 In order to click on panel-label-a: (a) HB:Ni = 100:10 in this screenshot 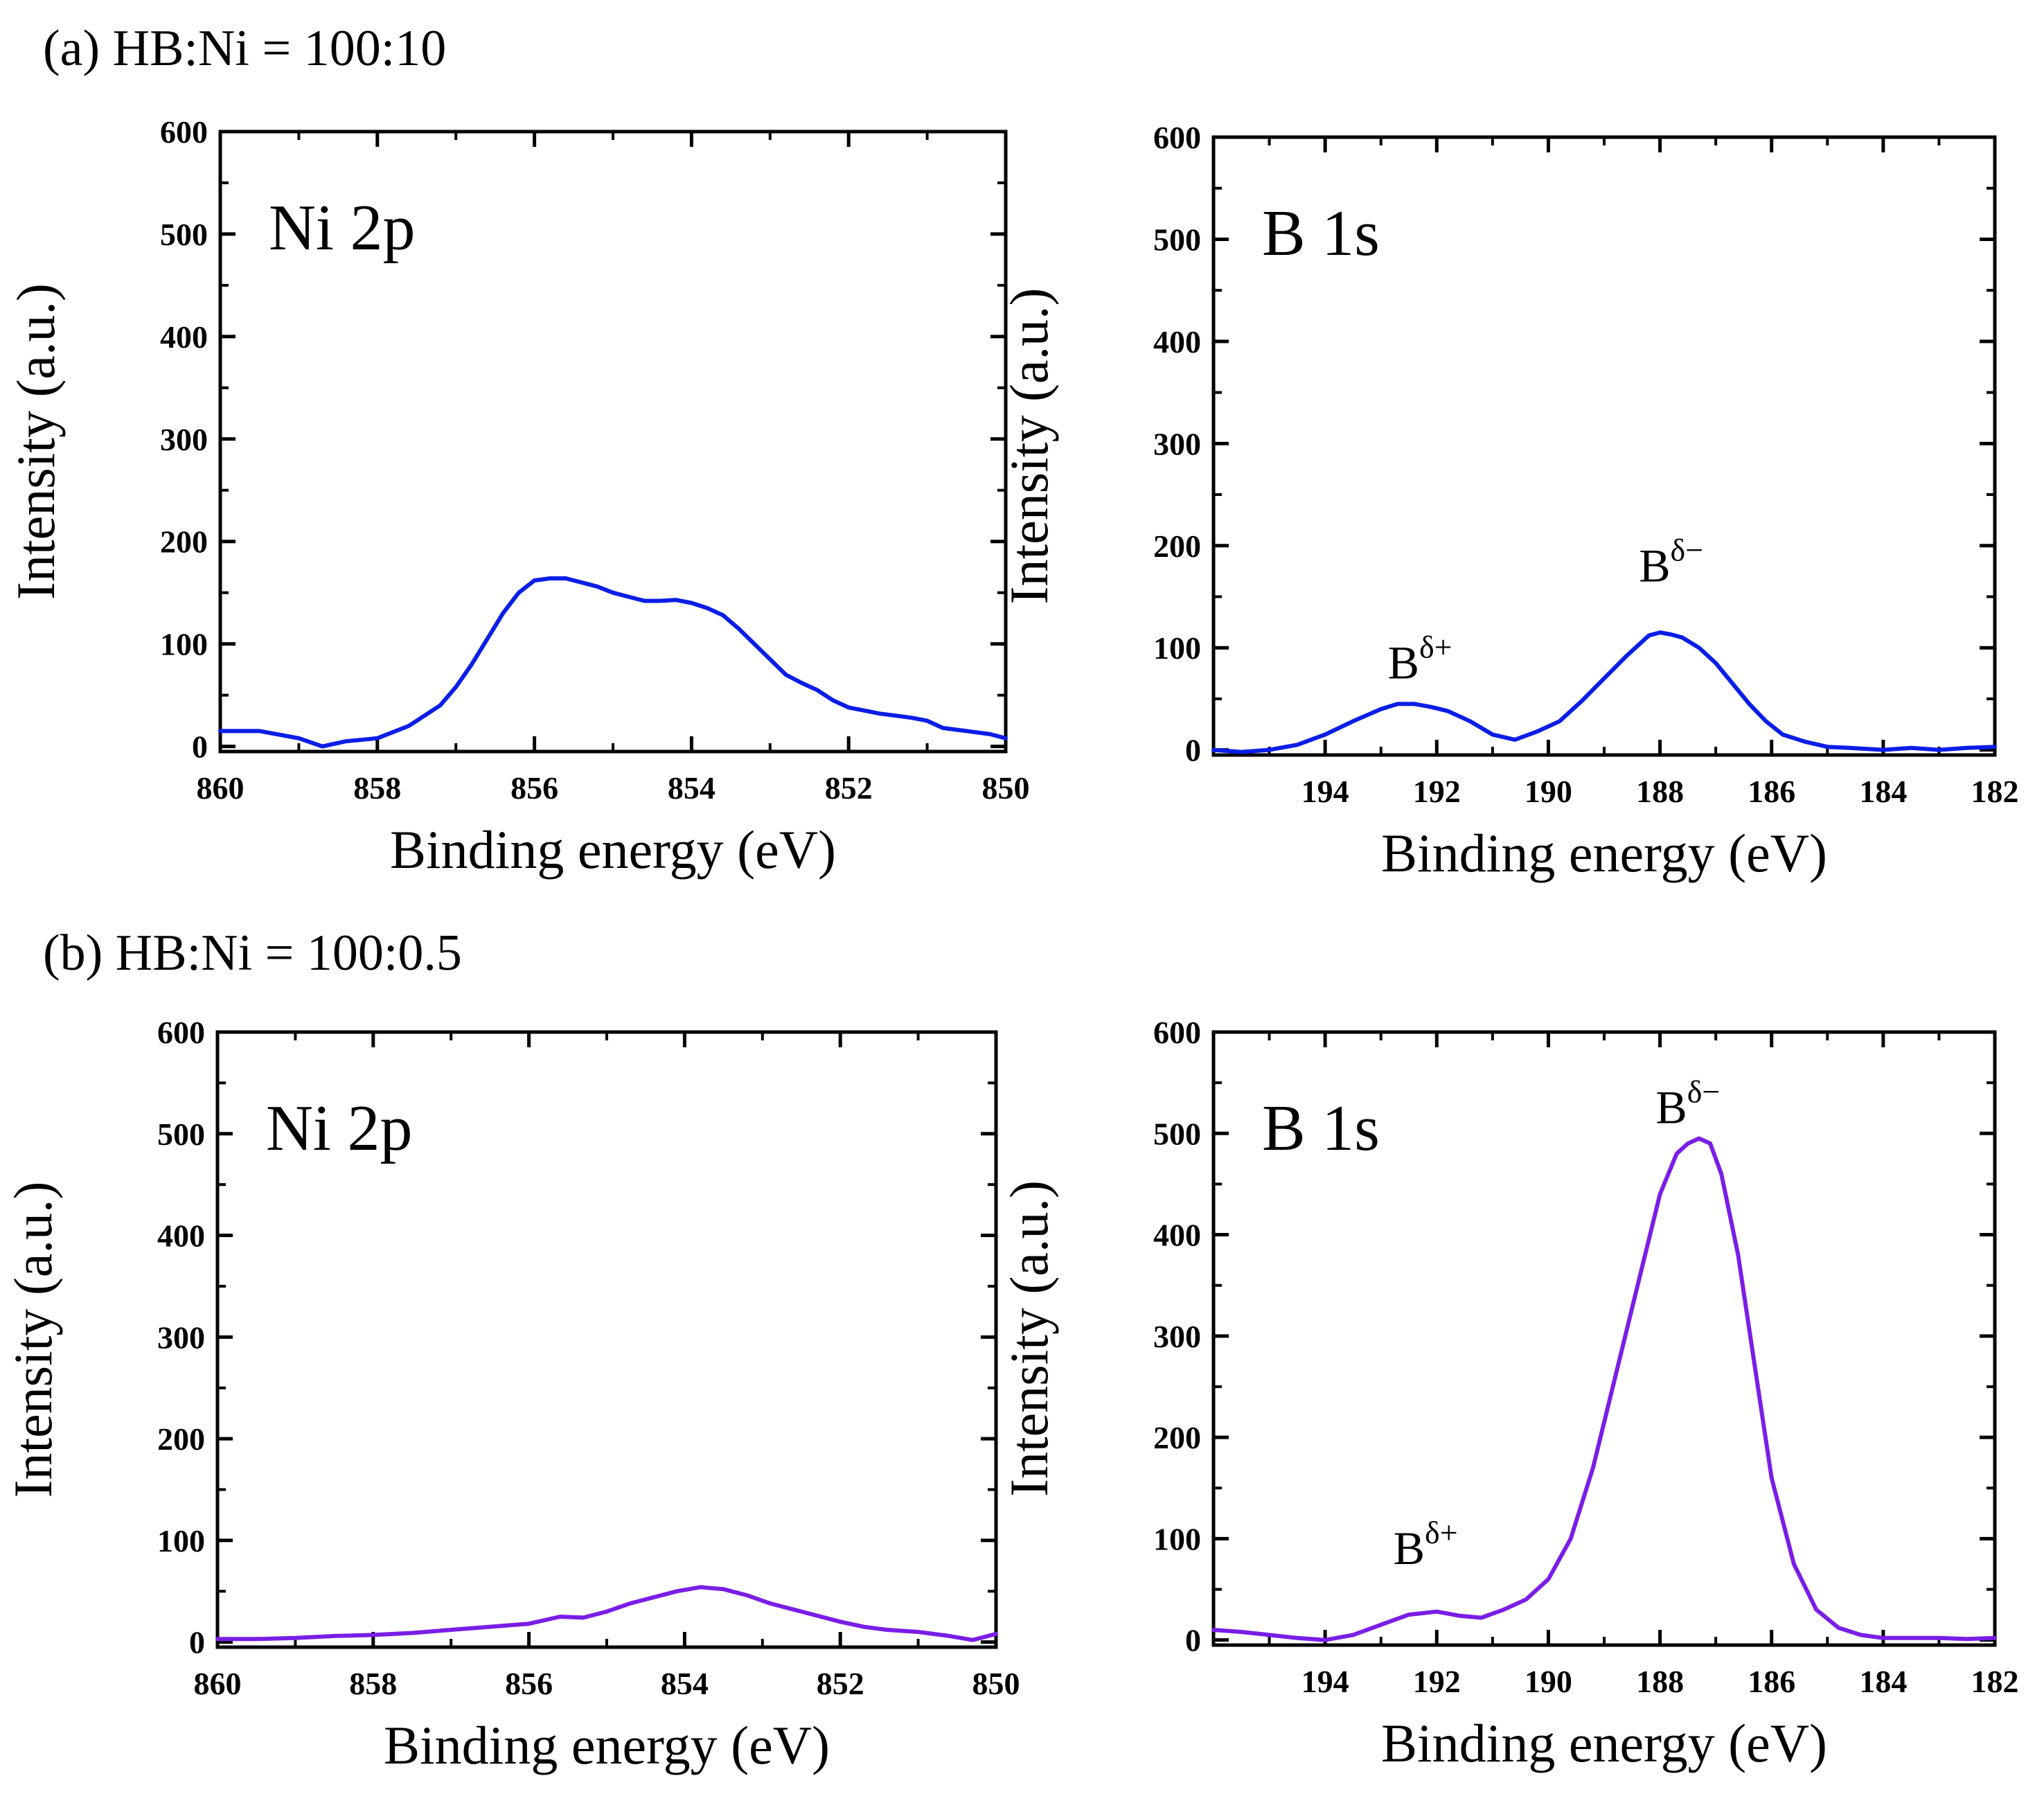, I will do `click(244, 49)`.